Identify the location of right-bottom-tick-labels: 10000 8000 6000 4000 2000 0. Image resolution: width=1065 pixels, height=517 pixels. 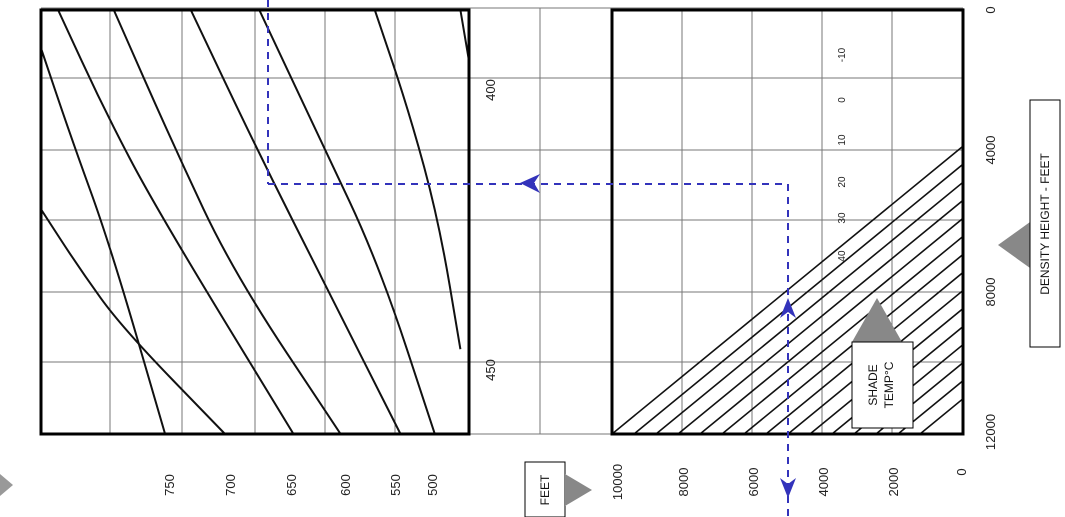
(789, 482).